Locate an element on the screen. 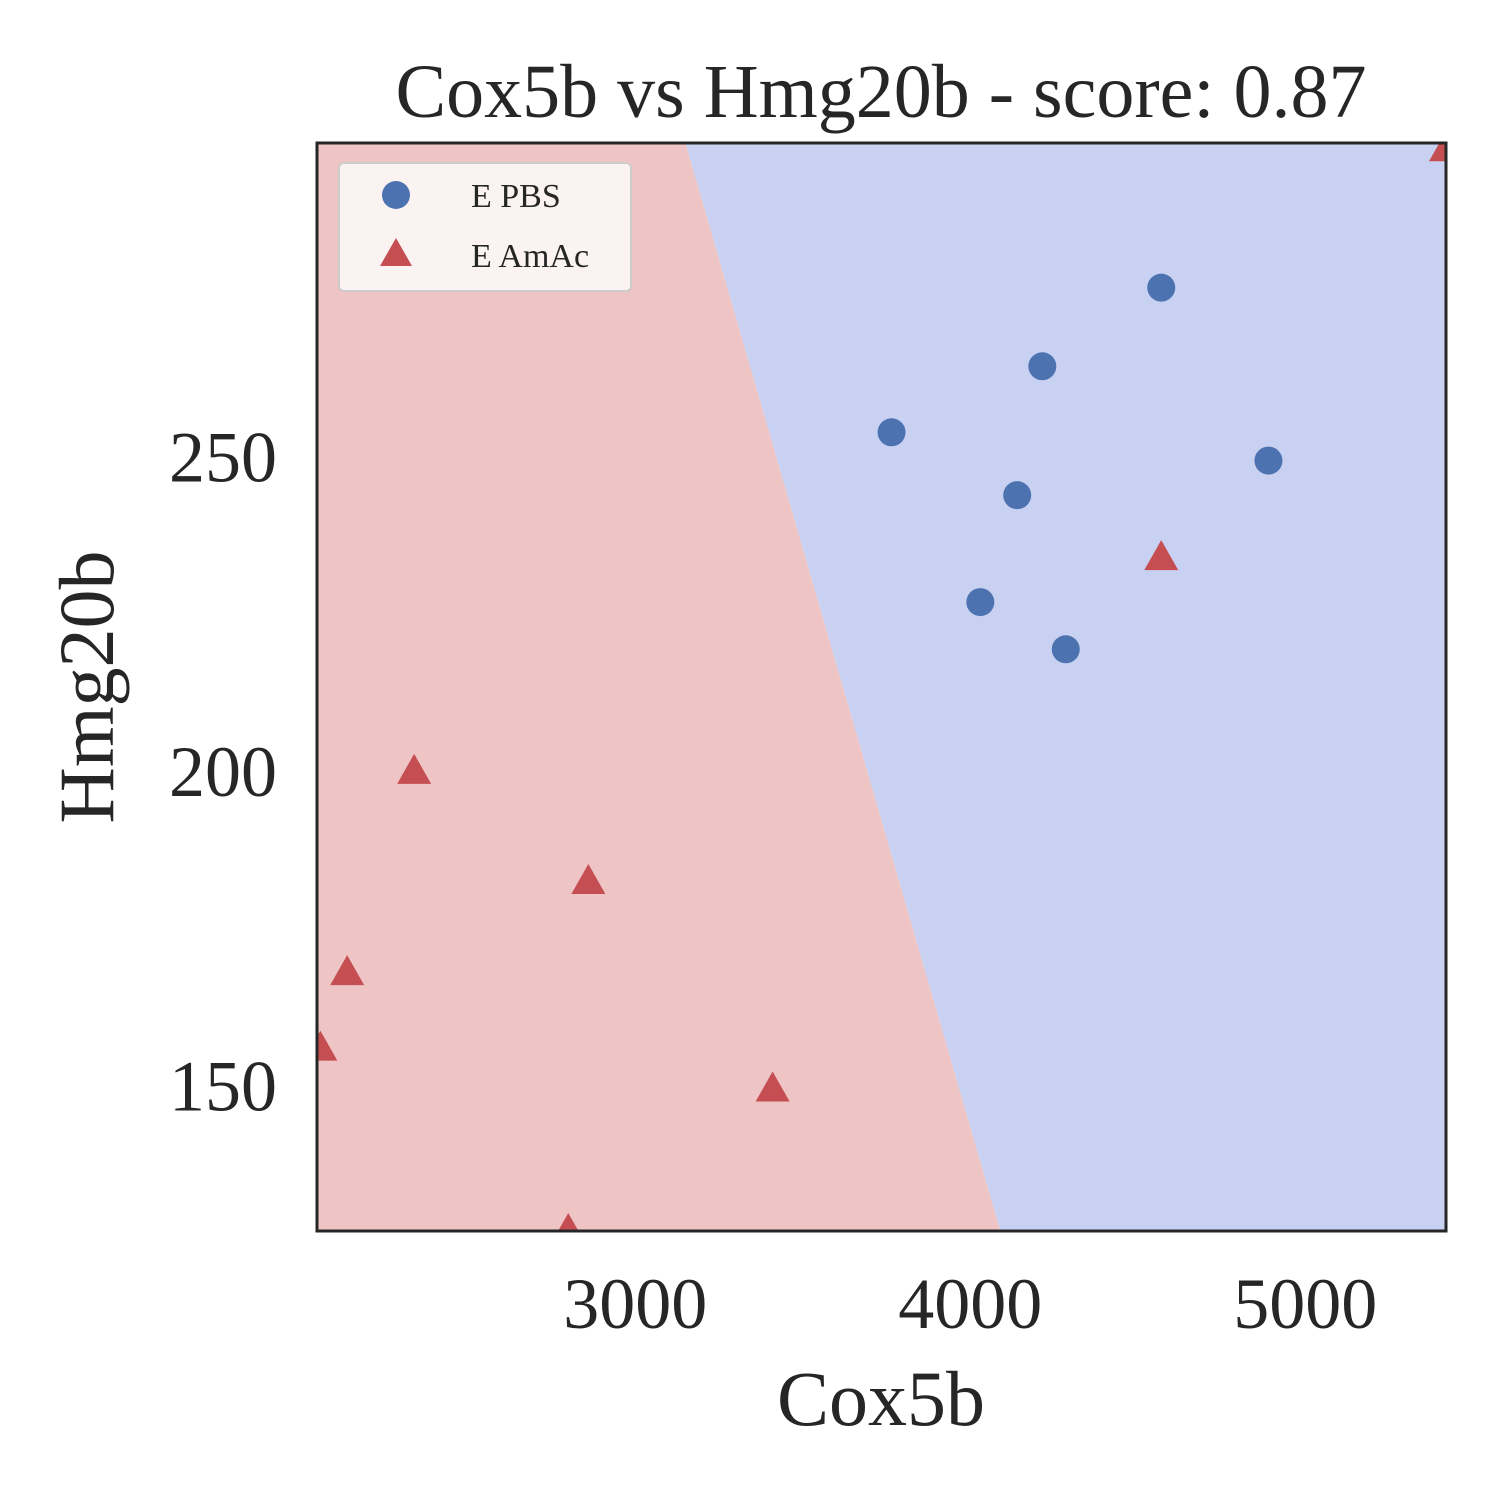 The height and width of the screenshot is (1500, 1500). x-axis-ticks: 3000 4000 5000 is located at coordinates (970, 1304).